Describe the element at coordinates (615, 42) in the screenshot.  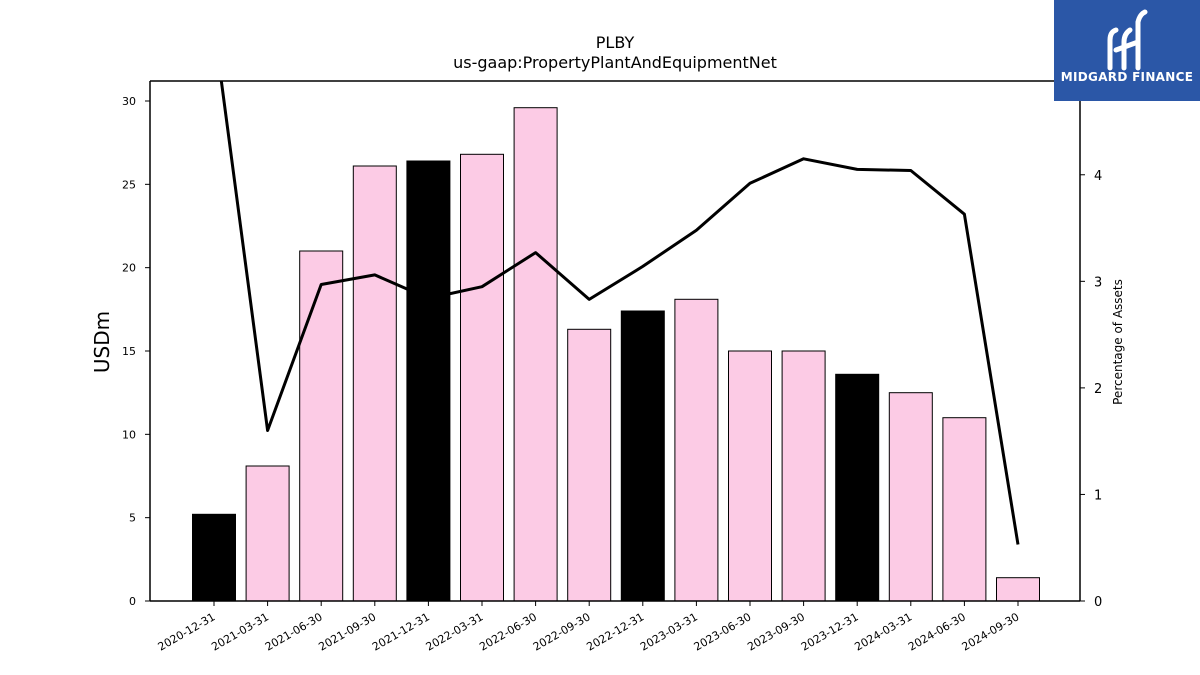
I see `chart-title: PLBY` at that location.